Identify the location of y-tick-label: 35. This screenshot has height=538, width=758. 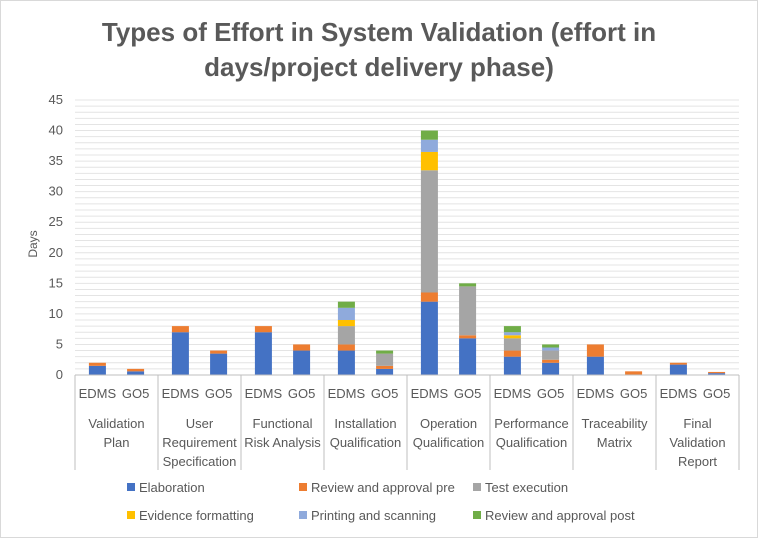
(56, 160).